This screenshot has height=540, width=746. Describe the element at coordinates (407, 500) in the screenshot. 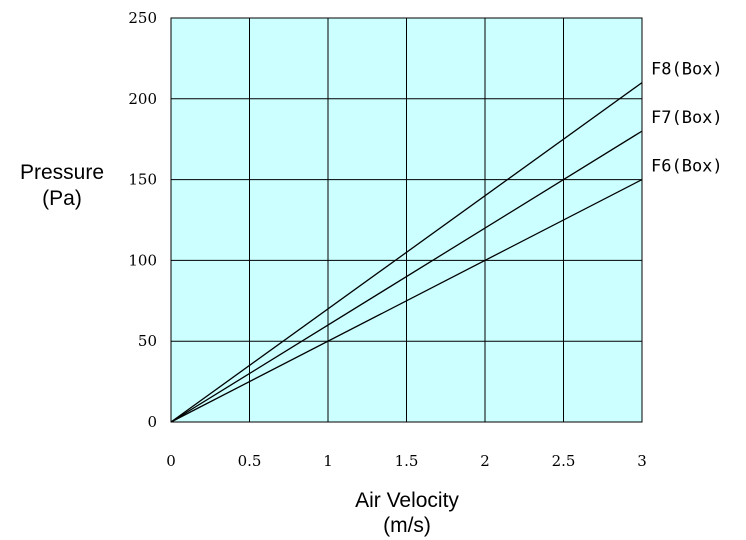

I see `x-axis-label: Air Velocity` at that location.